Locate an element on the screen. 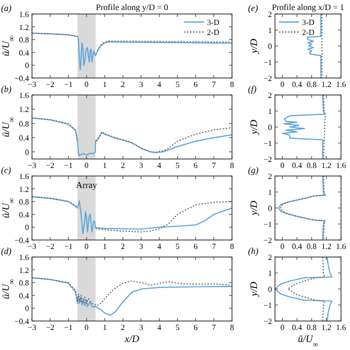  chart-title: Profile along y/D = 0 is located at coordinates (132, 7).